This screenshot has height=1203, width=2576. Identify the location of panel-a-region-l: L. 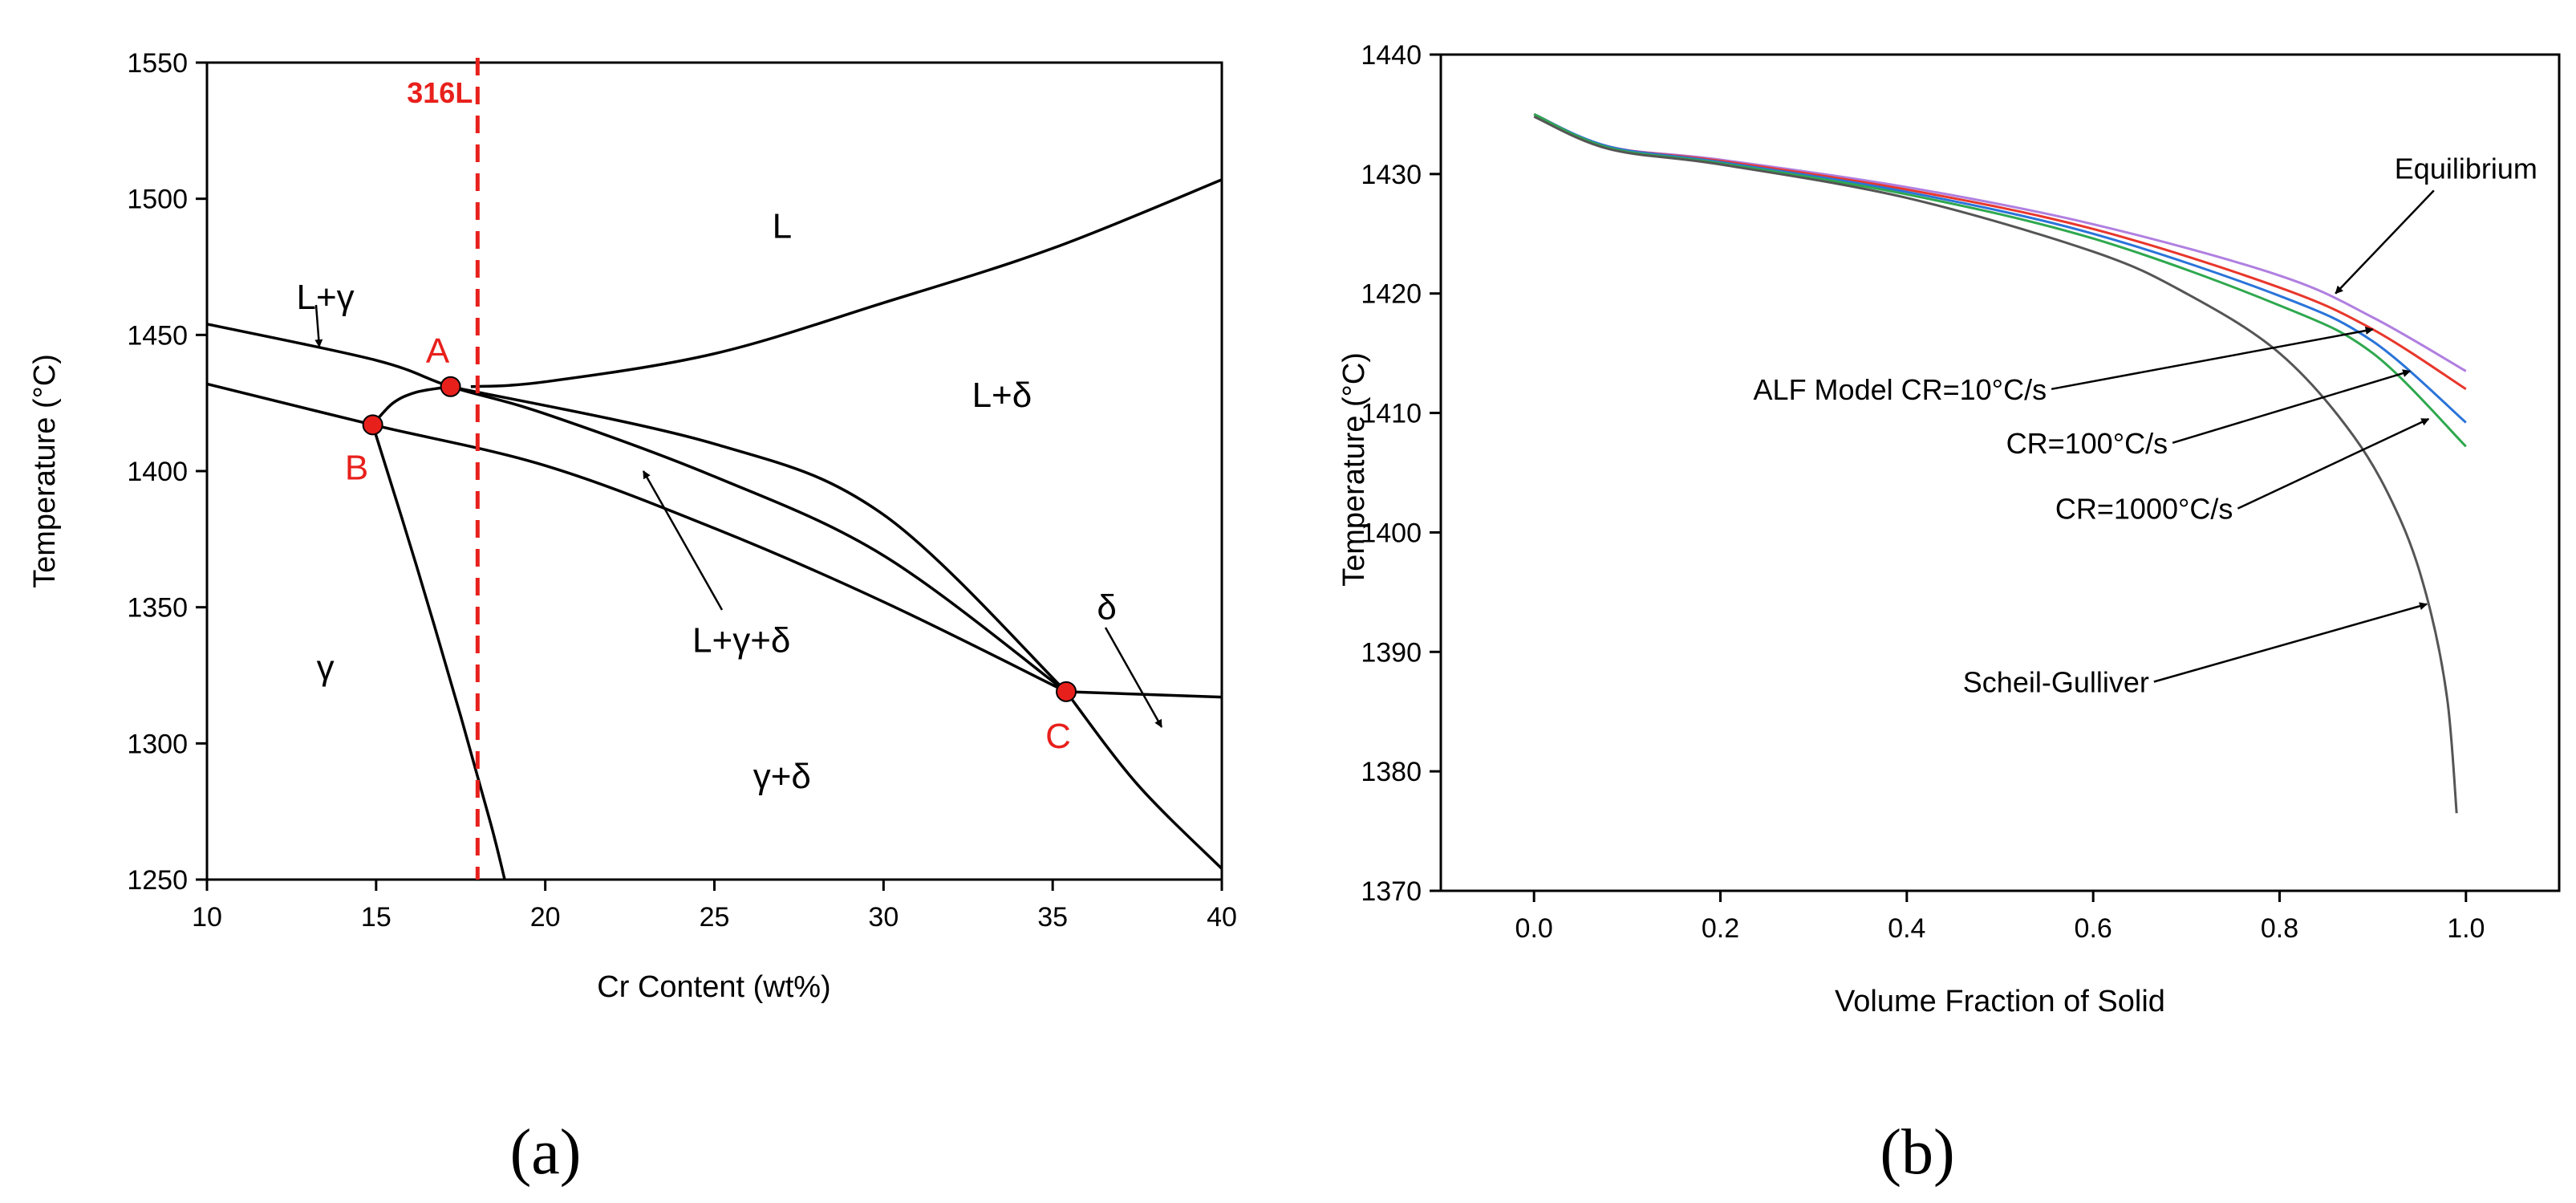
(782, 226).